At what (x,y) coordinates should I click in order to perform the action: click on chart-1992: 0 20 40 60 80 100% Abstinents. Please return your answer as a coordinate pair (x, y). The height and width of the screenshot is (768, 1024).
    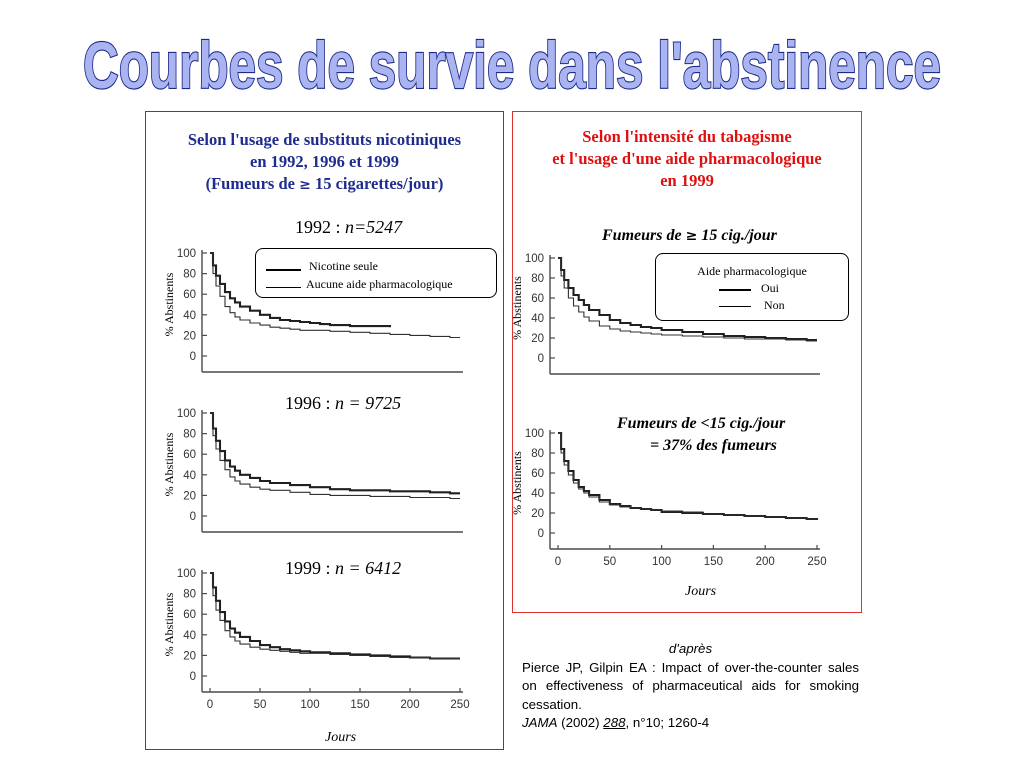
    Looking at the image, I should click on (326, 315).